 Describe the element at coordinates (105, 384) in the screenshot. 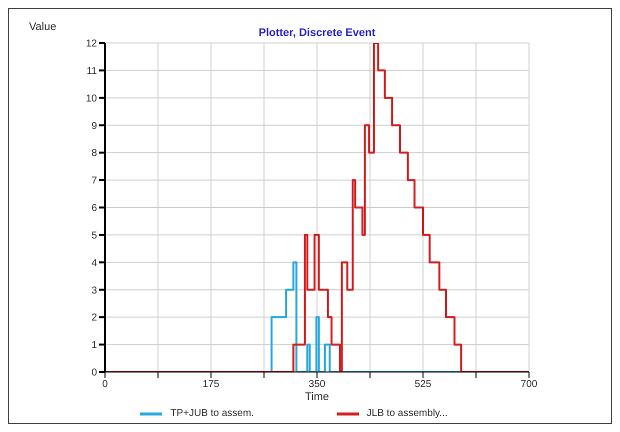

I see `x-tick-label: 0` at that location.